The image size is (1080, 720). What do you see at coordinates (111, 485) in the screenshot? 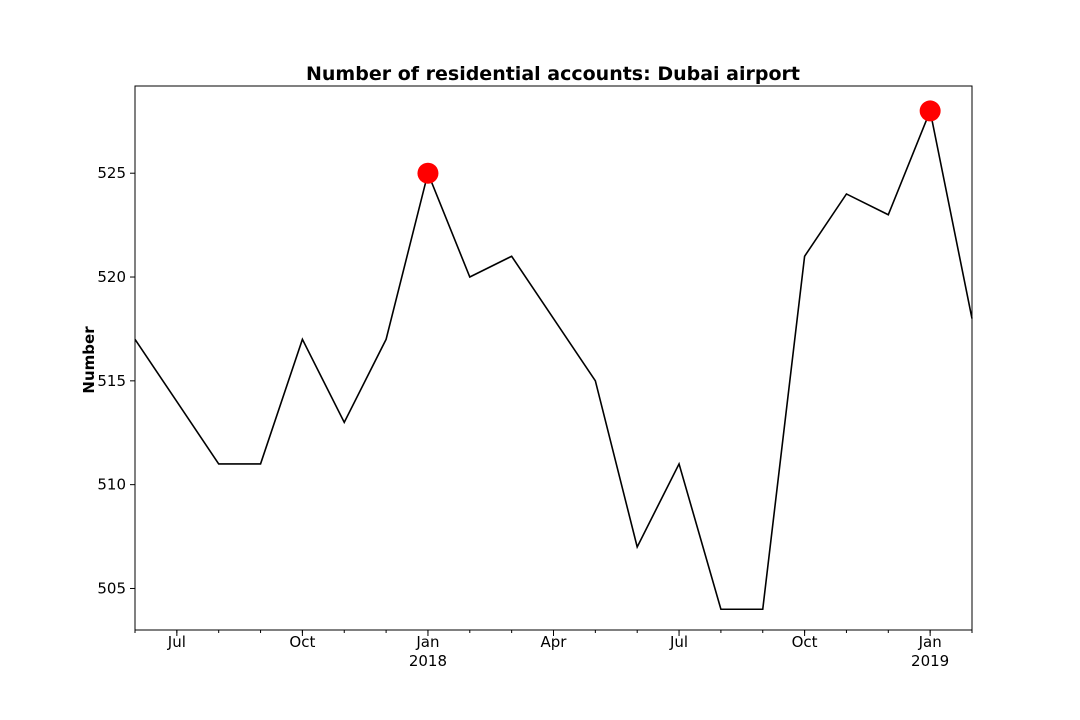
I see `y-tick-label: 510` at bounding box center [111, 485].